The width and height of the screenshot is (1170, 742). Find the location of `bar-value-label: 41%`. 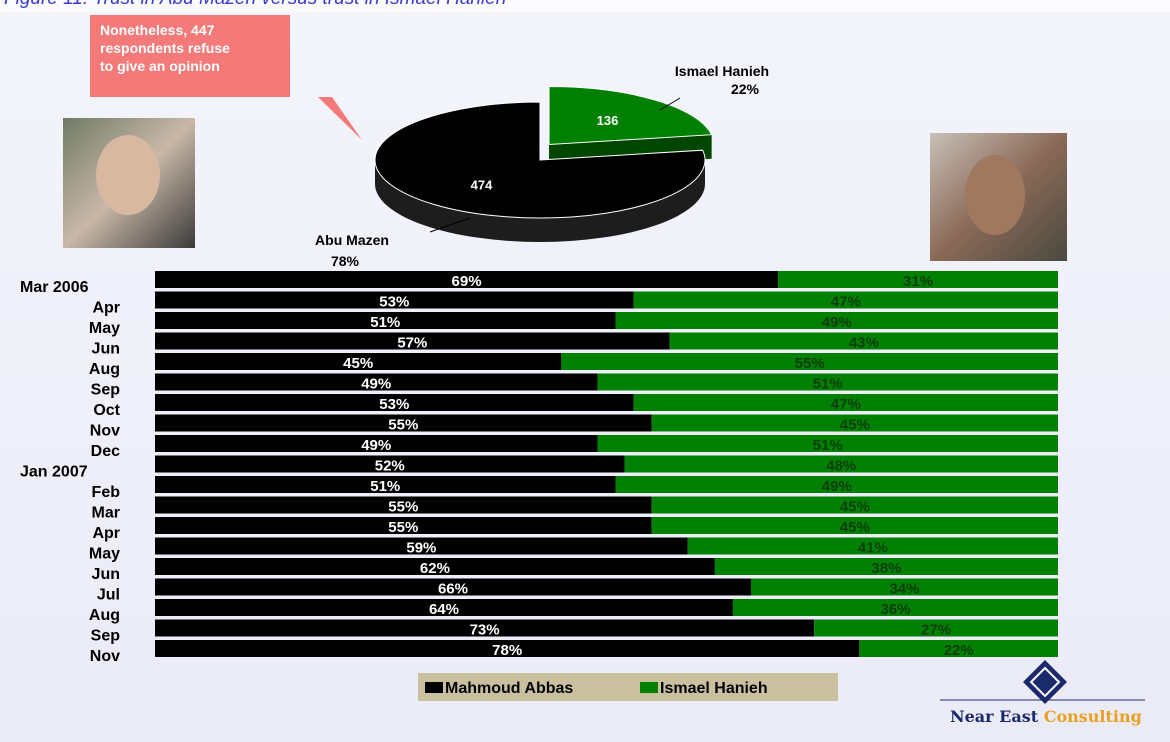

bar-value-label: 41% is located at coordinates (873, 548).